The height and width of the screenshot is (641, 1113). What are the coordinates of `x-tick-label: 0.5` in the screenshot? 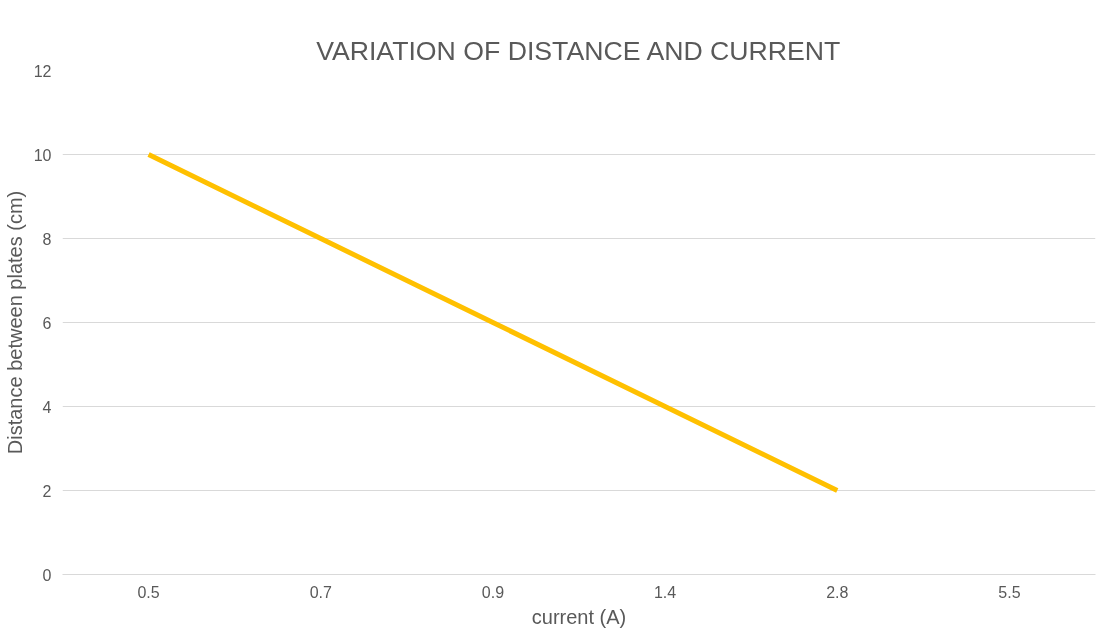 It's located at (148, 592).